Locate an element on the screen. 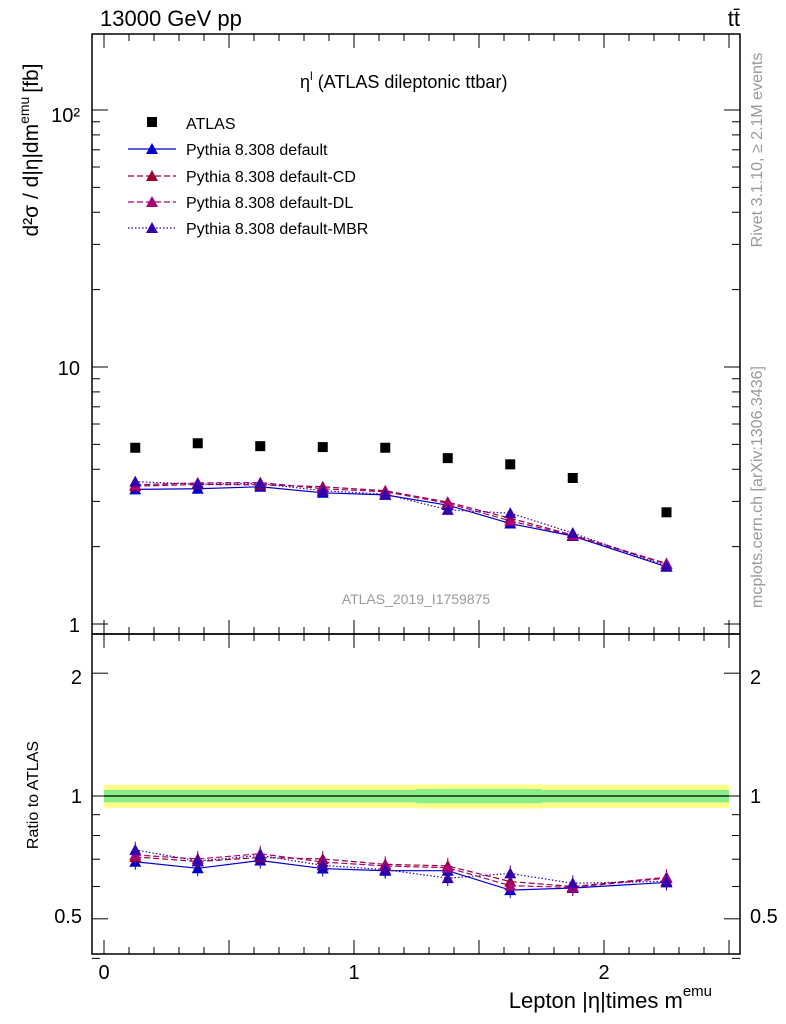 The width and height of the screenshot is (786, 1024). y-tick-label-100: 10² is located at coordinates (65, 116).